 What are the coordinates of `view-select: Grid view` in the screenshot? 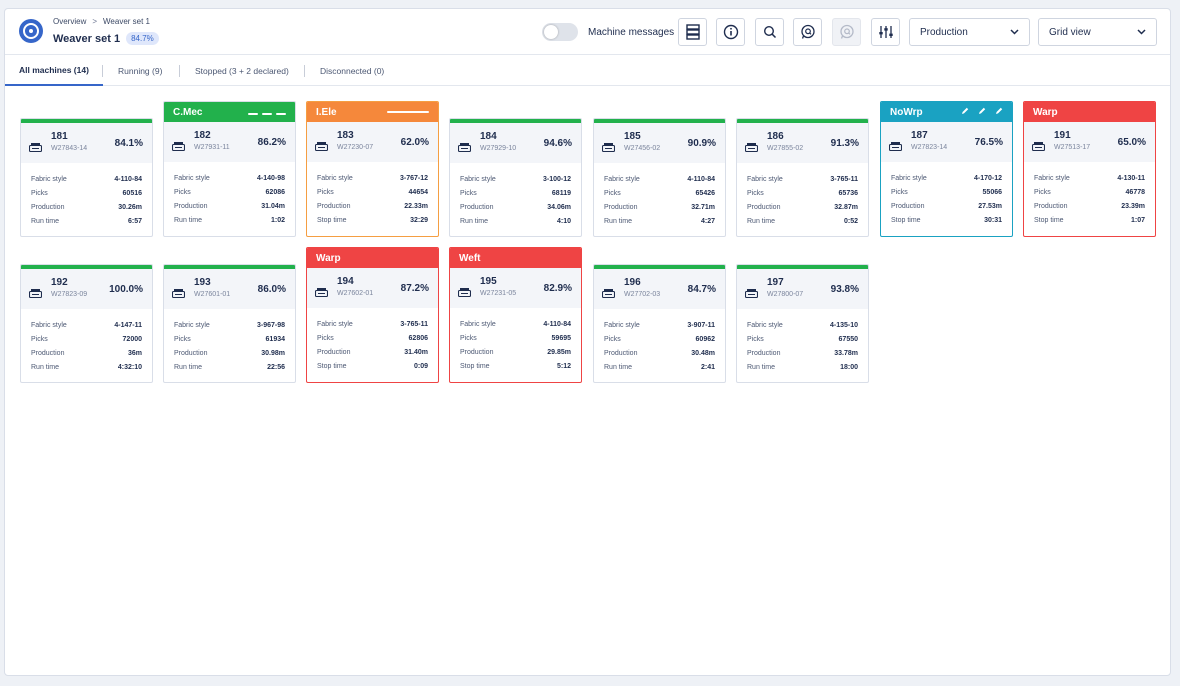 It's located at (1097, 32).